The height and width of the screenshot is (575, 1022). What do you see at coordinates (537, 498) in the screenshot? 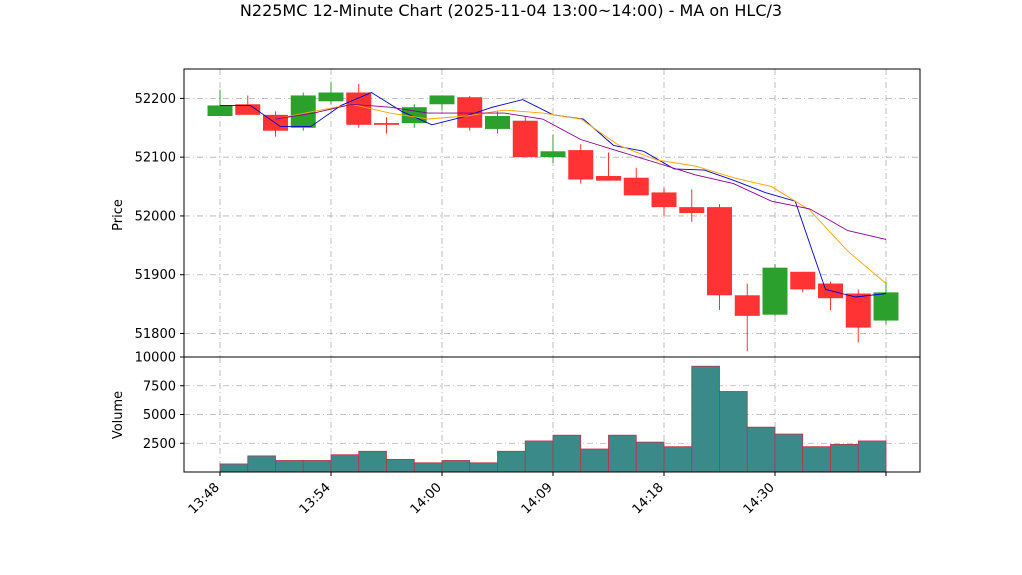
I see `x-tick-label: 14:09` at bounding box center [537, 498].